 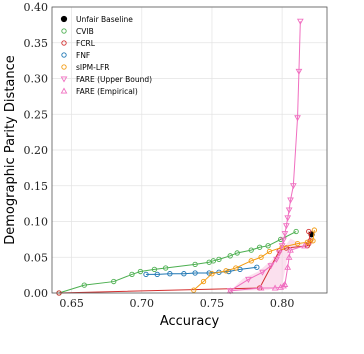 I want to click on legend-label: sIPM-LFR, so click(x=93, y=67).